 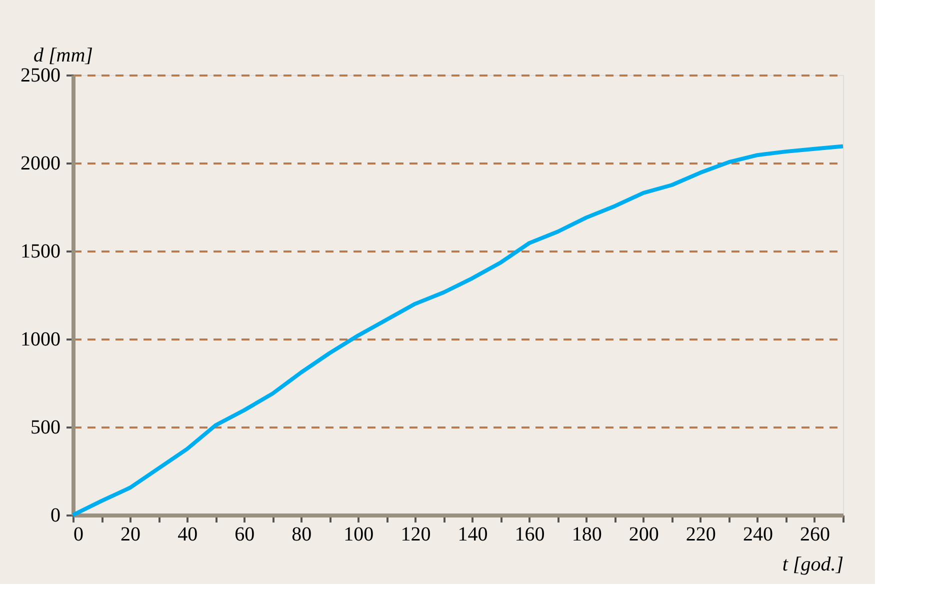 What do you see at coordinates (130, 535) in the screenshot?
I see `x-tick-label: 20` at bounding box center [130, 535].